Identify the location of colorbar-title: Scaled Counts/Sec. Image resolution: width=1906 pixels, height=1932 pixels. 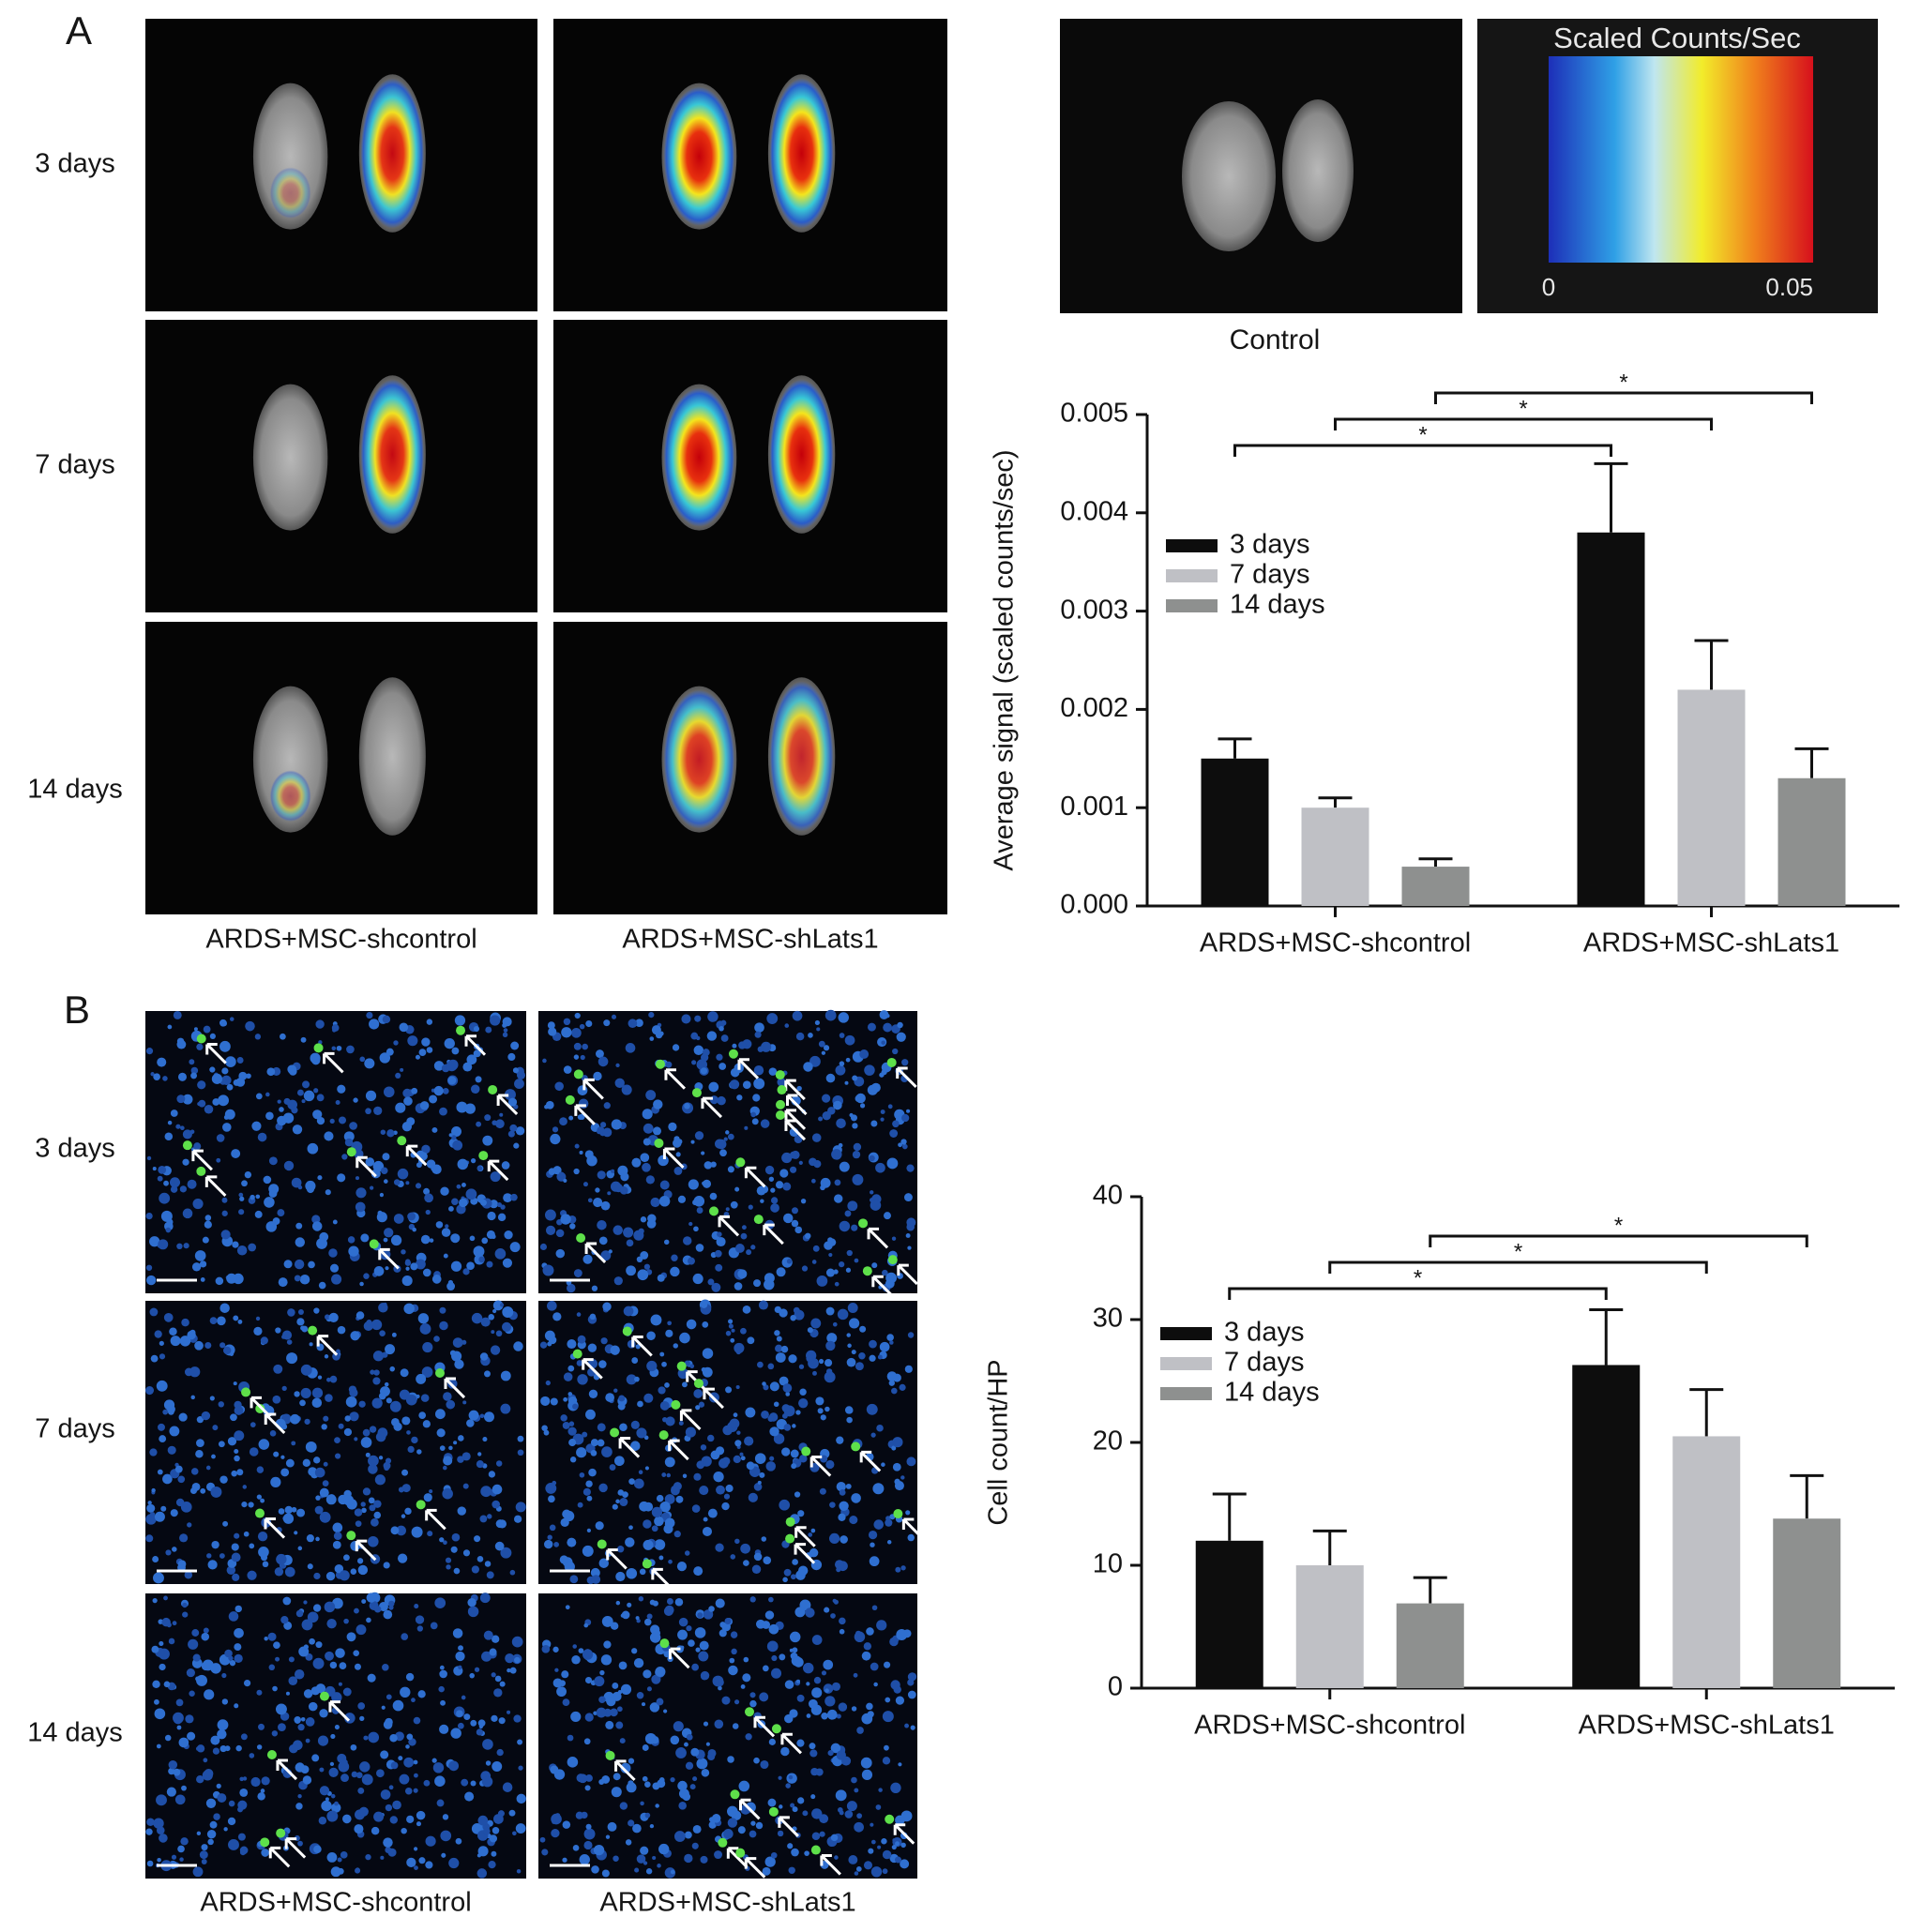
(1677, 38).